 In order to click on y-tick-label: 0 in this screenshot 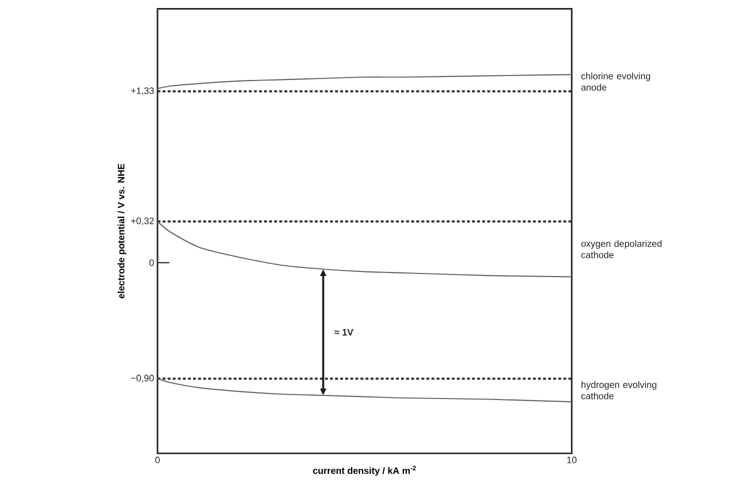, I will do `click(151, 262)`.